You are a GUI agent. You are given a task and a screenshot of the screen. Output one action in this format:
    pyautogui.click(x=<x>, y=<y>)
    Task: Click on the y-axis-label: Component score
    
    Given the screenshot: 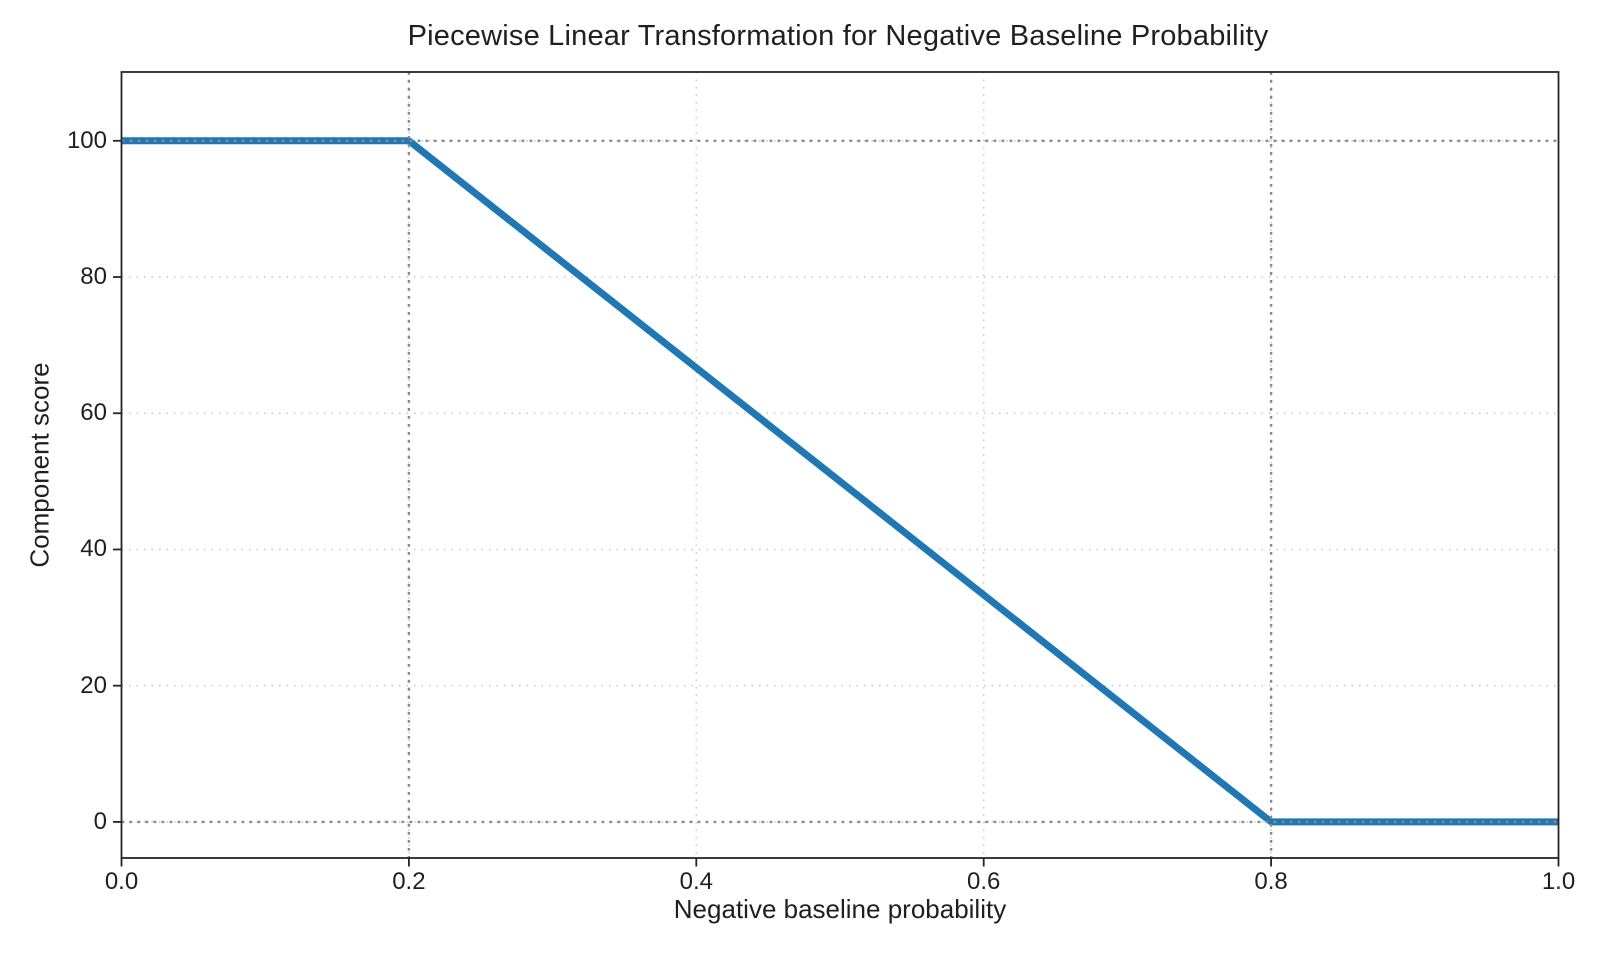 What is the action you would take?
    pyautogui.click(x=39, y=465)
    